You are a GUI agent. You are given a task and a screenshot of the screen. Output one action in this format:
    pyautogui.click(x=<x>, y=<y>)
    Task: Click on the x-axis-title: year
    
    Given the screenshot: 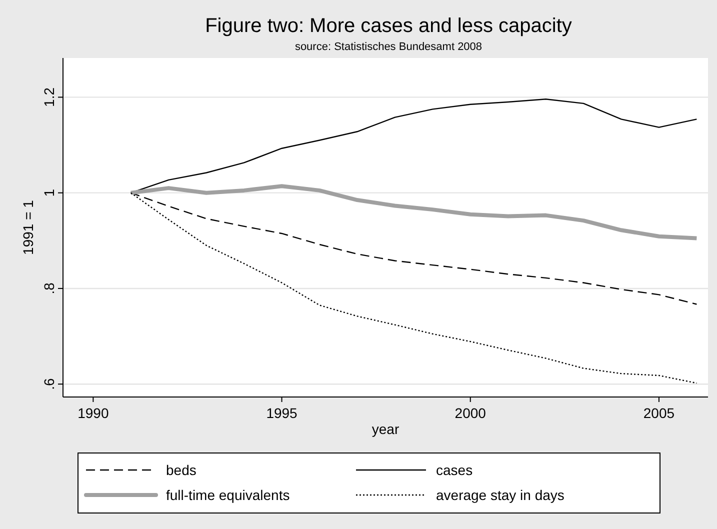 What is the action you would take?
    pyautogui.click(x=386, y=429)
    